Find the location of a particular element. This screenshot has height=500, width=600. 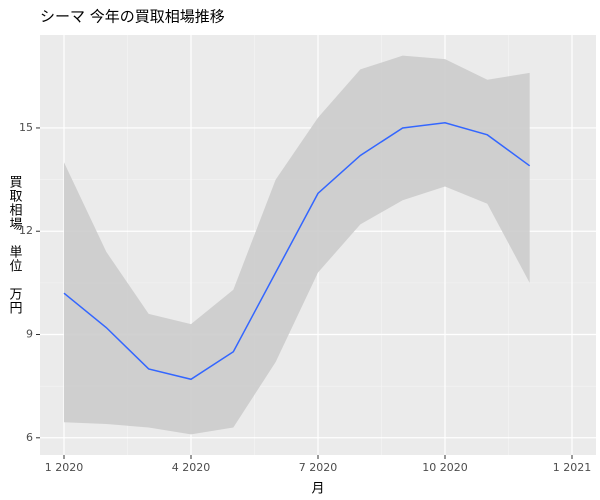

x-tick-label: 1 2020 is located at coordinates (64, 467).